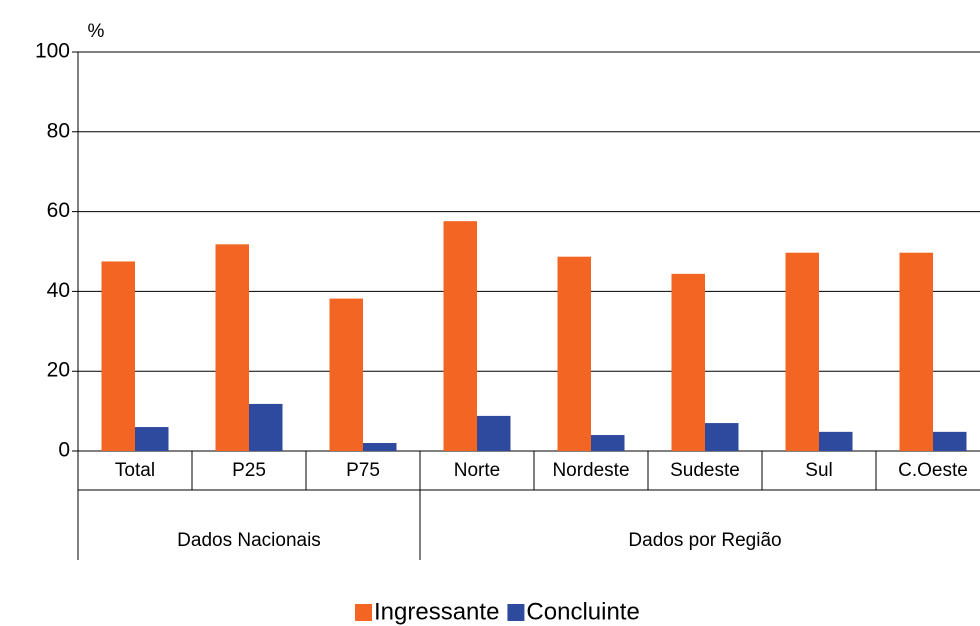  What do you see at coordinates (249, 540) in the screenshot?
I see `group-label: Dados Nacionais` at bounding box center [249, 540].